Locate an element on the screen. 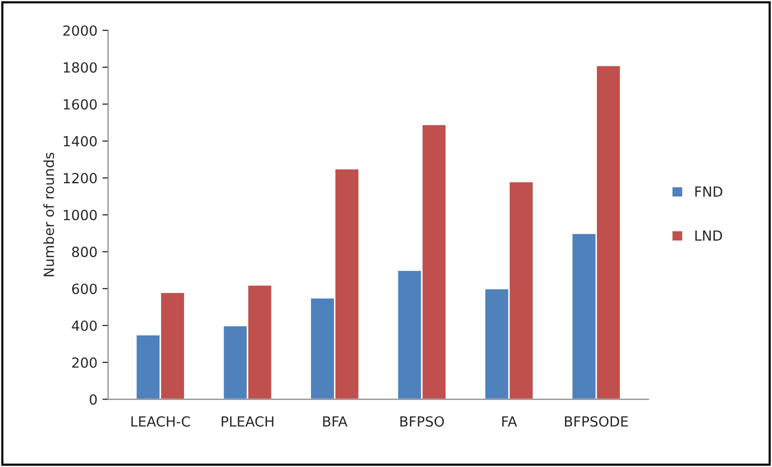 The height and width of the screenshot is (467, 772). y-tick-label: 2000 is located at coordinates (80, 30).